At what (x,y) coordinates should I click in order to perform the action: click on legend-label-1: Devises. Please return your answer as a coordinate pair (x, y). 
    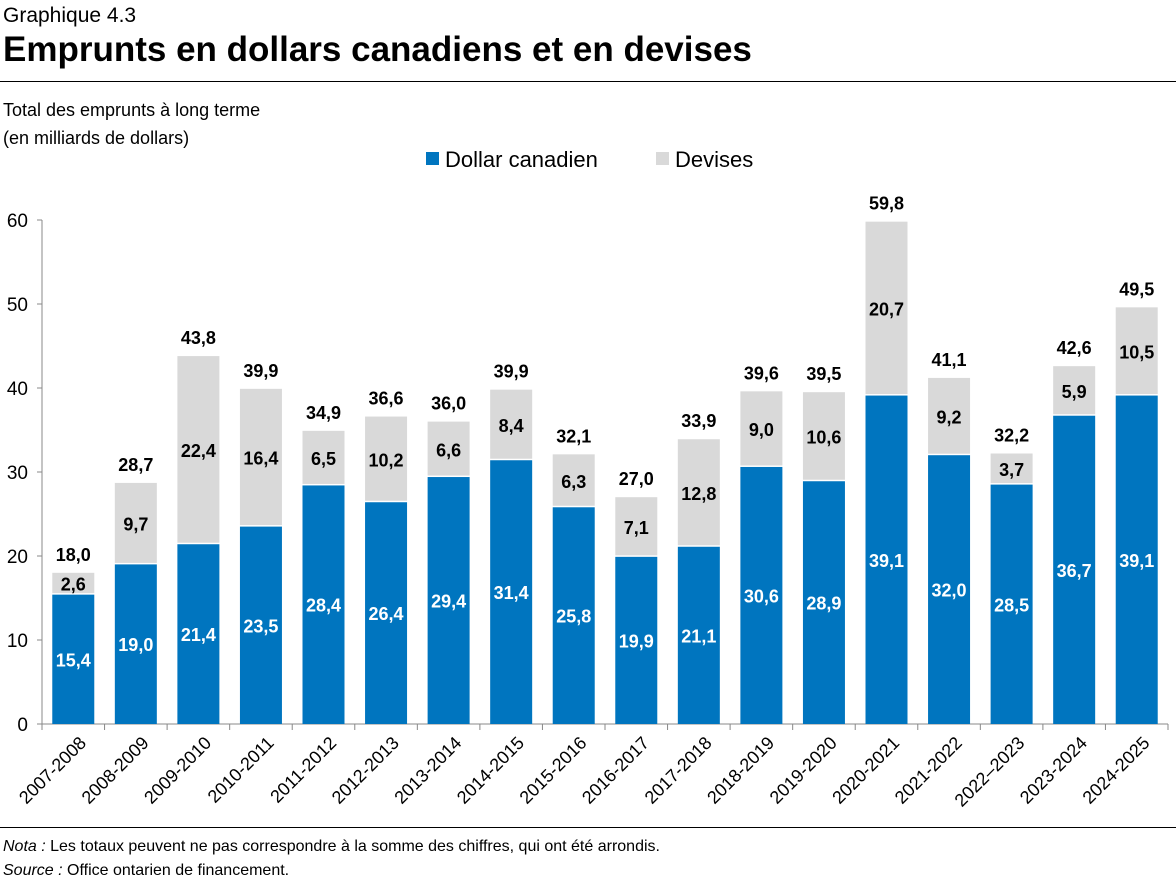
    Looking at the image, I should click on (714, 159).